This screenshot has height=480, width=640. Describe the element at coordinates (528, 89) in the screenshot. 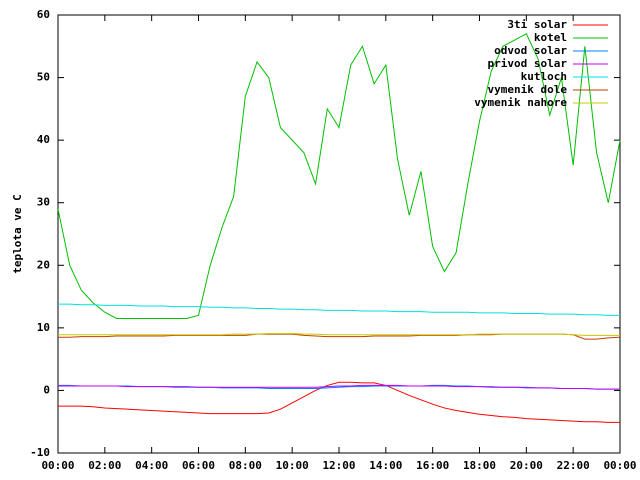

I see `legend-label: vymenik dole` at that location.